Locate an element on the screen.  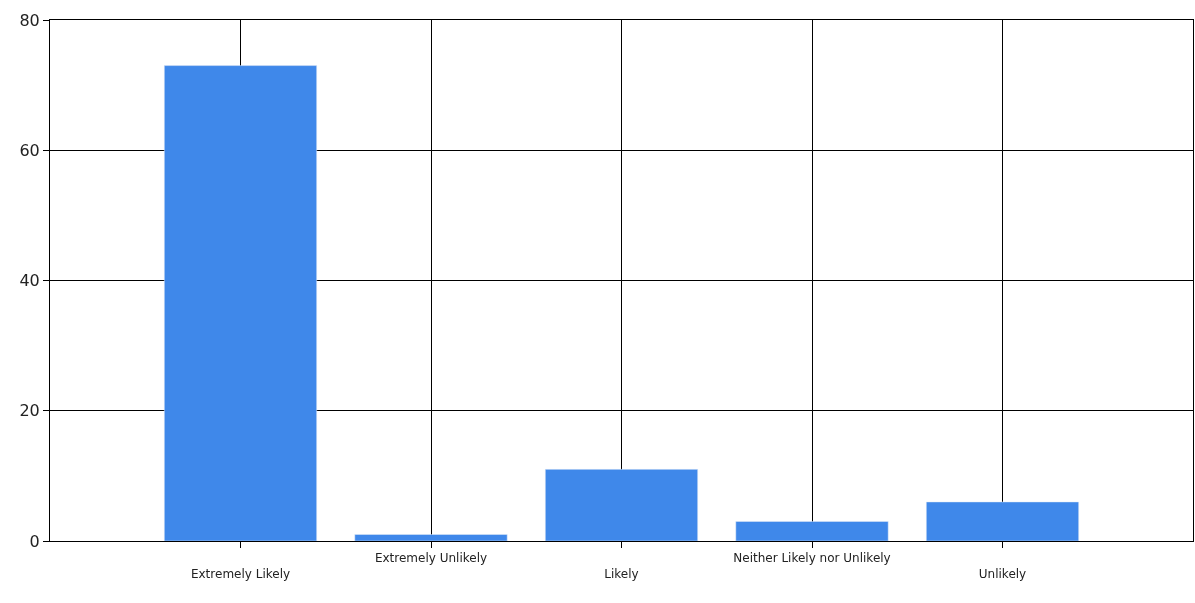
x-tick-label: Extremely Unlikely is located at coordinates (431, 558).